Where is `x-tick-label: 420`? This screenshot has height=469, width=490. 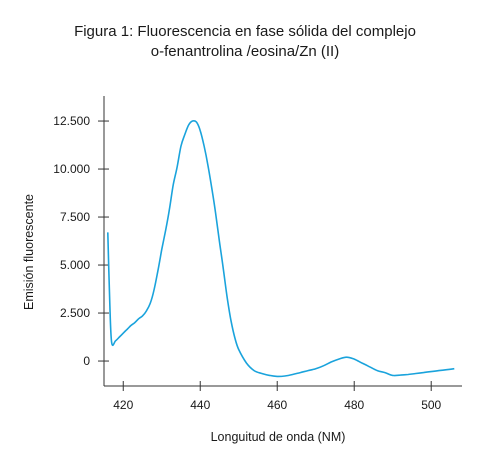 x-tick-label: 420 is located at coordinates (123, 405).